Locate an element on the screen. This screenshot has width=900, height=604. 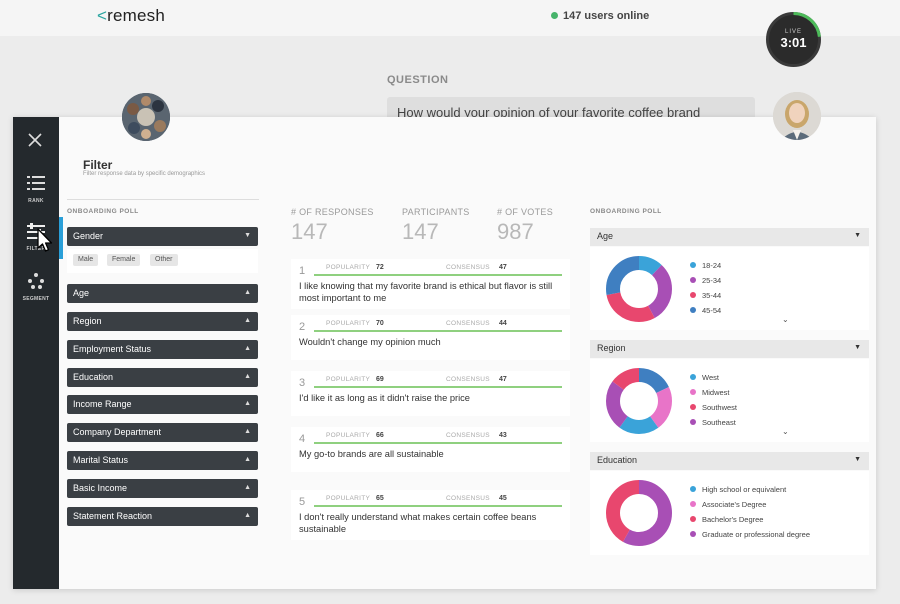
gender-dropdown: Gender ▼ is located at coordinates (162, 236).